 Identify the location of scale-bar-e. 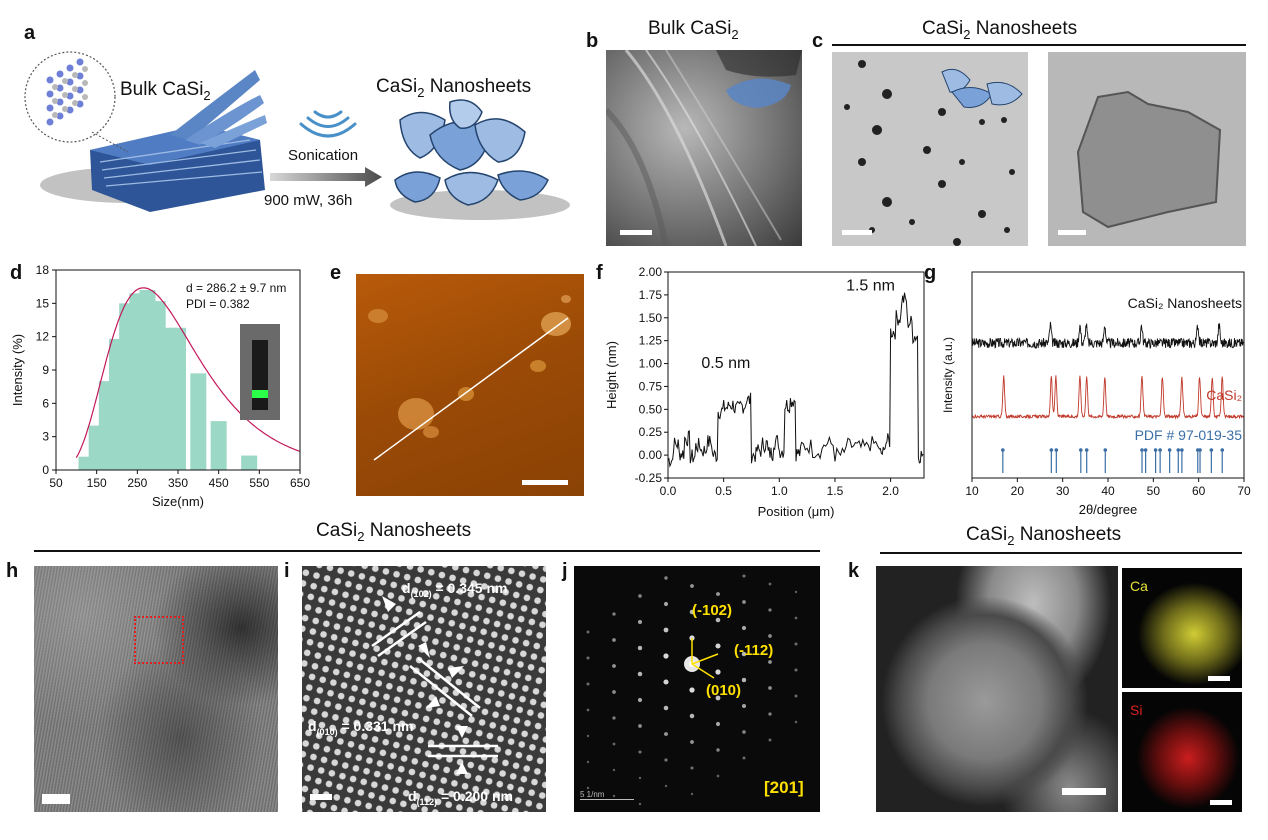
(545, 482).